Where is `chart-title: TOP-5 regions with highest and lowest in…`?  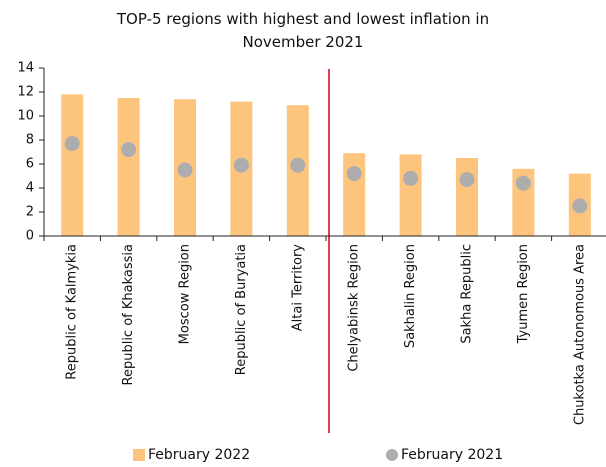 chart-title: TOP-5 regions with highest and lowest in… is located at coordinates (303, 30).